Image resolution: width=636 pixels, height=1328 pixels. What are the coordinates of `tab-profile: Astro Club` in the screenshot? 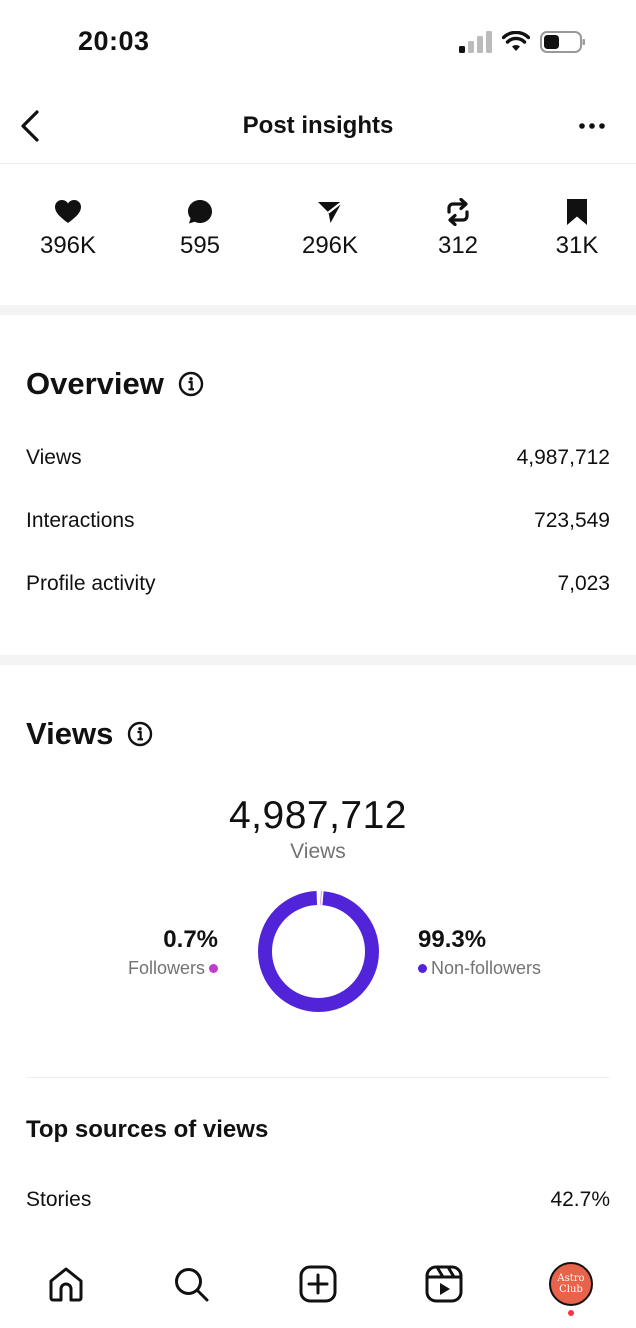 It's located at (571, 1284).